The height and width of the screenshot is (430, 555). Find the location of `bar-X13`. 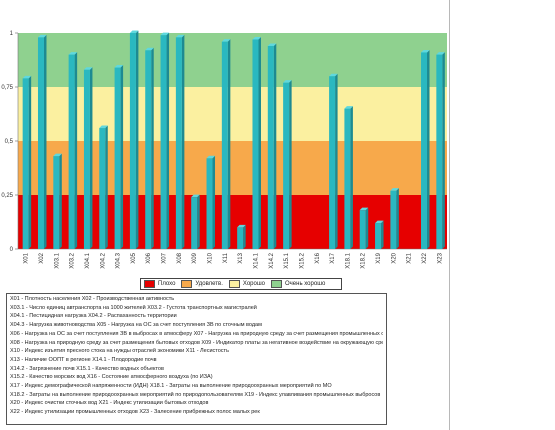

bar-X13 is located at coordinates (240, 238).